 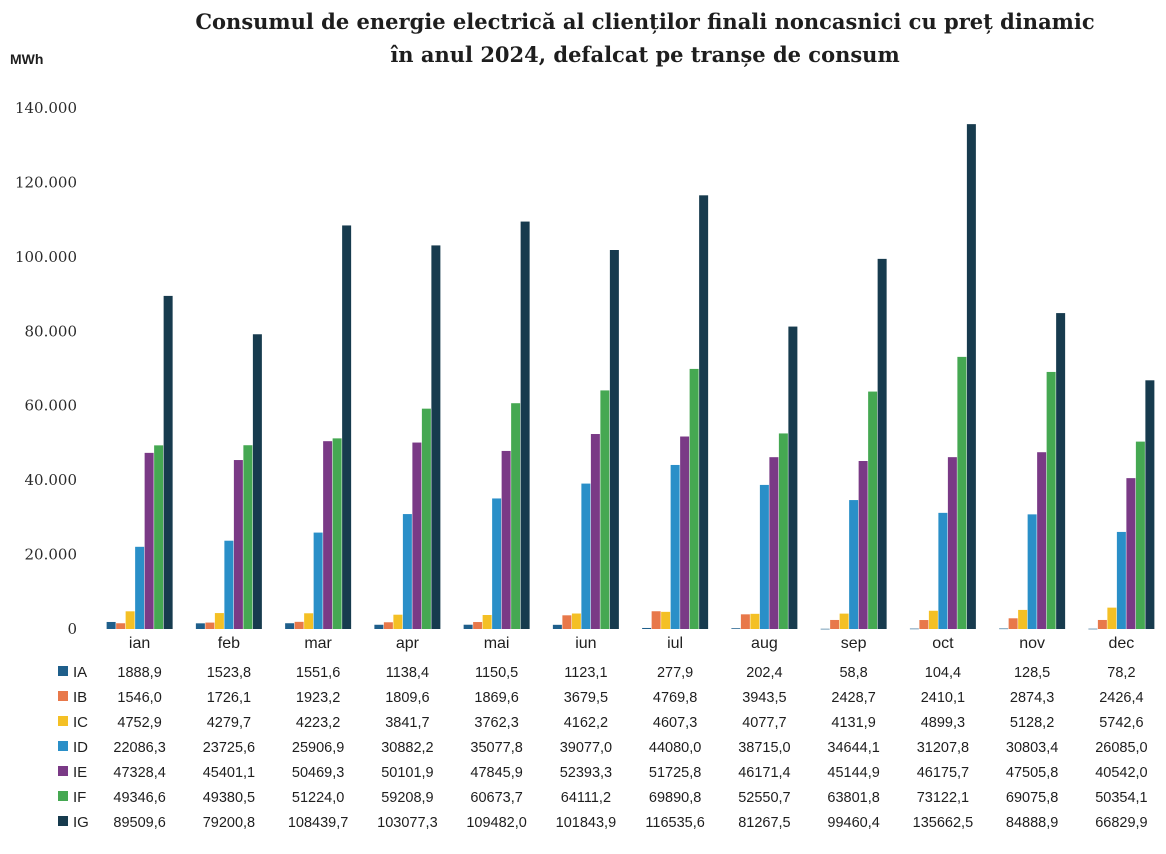 I want to click on bar-ic-mar, so click(x=309, y=621).